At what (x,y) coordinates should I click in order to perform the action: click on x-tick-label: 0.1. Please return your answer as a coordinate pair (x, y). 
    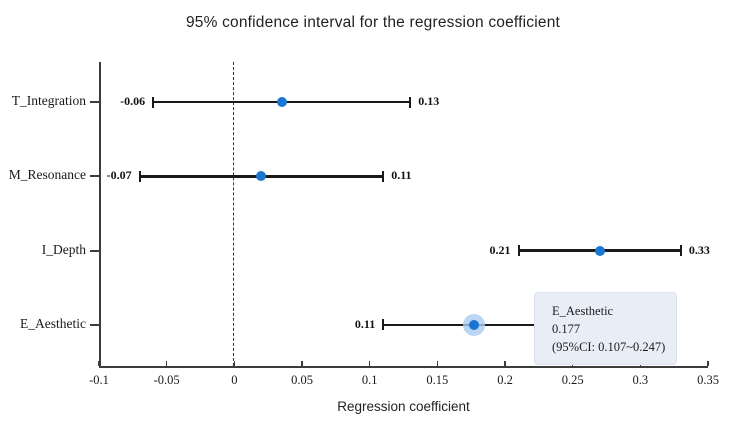
    Looking at the image, I should click on (369, 380).